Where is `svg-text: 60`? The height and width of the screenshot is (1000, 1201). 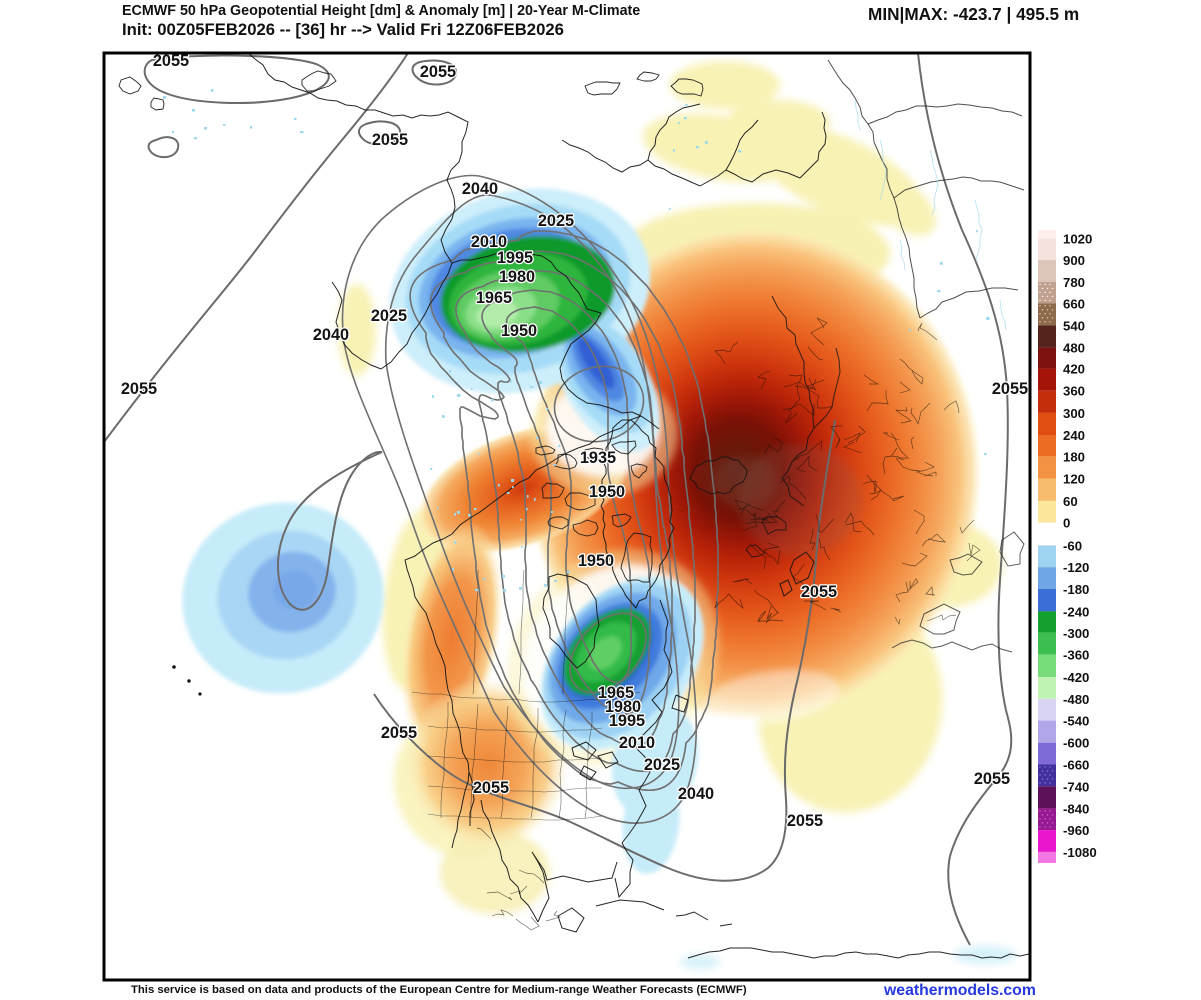 svg-text: 60 is located at coordinates (1070, 501).